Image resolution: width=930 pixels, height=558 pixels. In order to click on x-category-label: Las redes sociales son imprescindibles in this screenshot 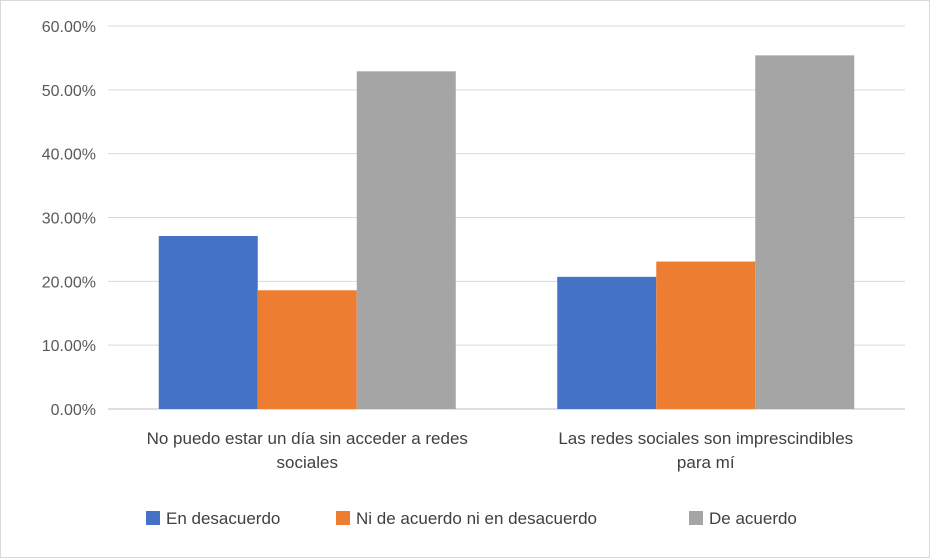, I will do `click(705, 438)`.